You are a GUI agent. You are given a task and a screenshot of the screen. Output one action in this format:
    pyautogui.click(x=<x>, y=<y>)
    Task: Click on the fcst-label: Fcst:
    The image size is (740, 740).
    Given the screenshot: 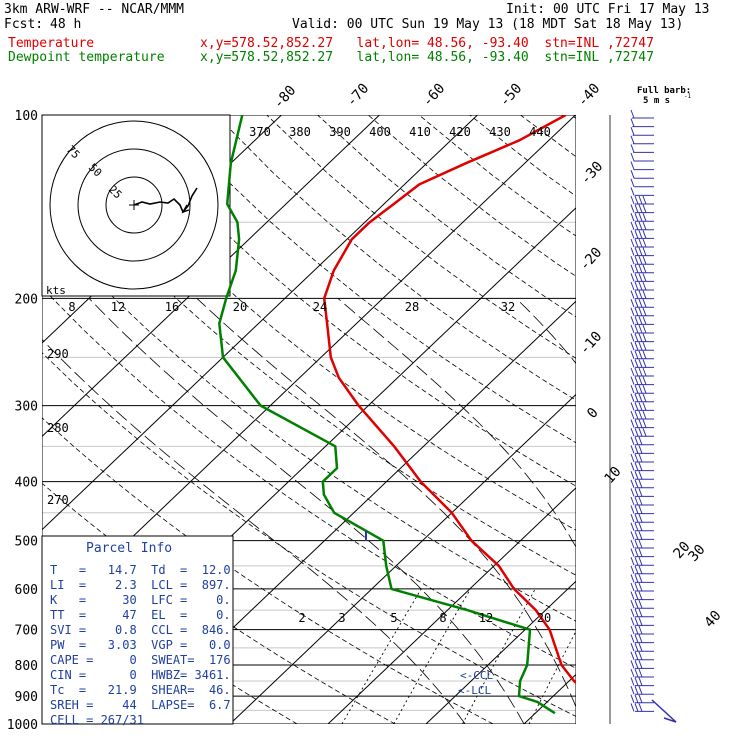 What is the action you would take?
    pyautogui.click(x=24, y=24)
    